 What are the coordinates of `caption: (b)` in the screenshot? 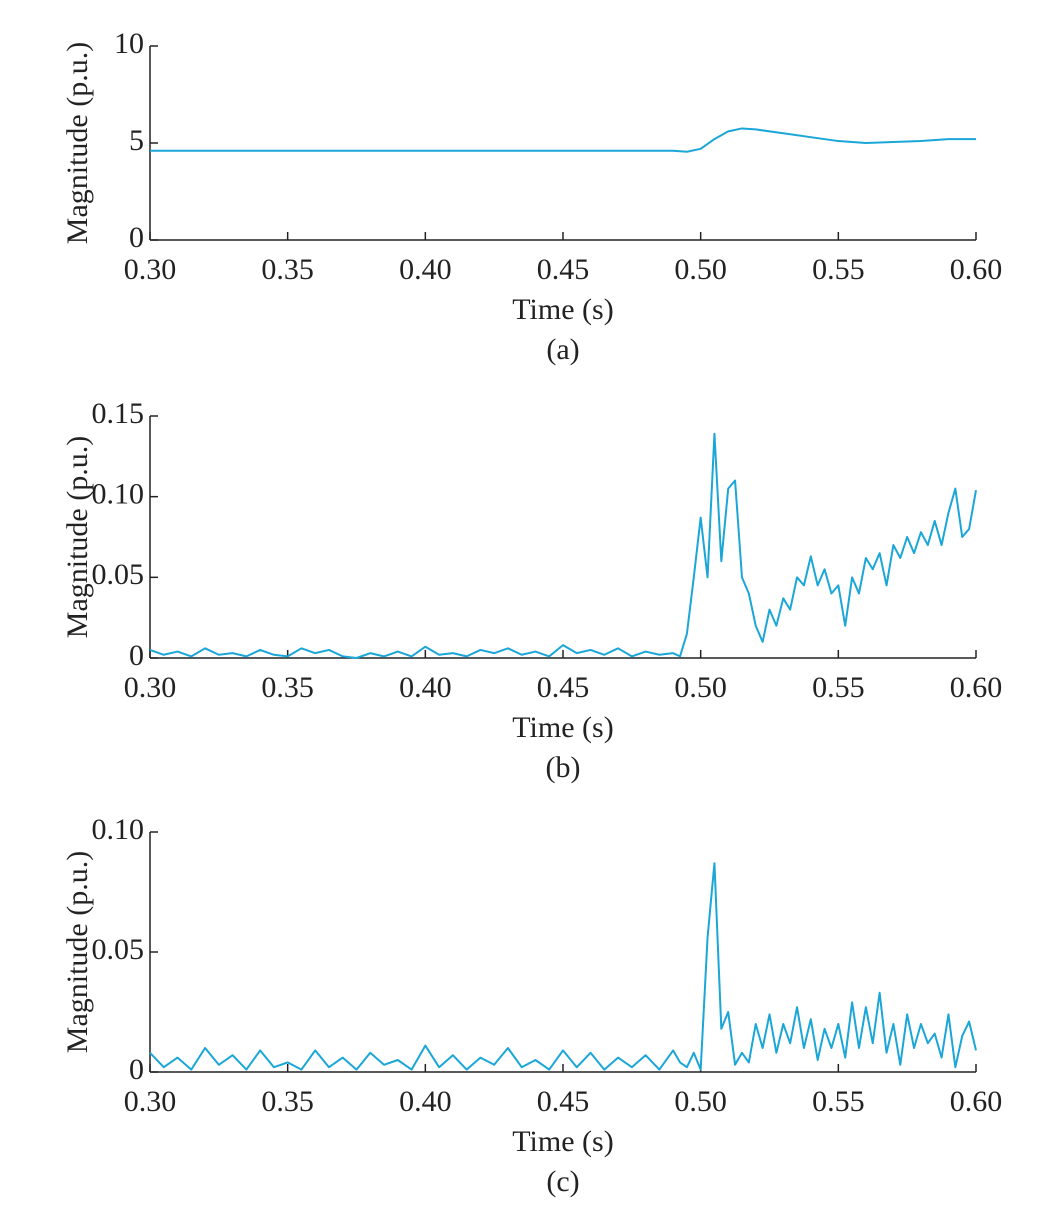 It's located at (563, 767).